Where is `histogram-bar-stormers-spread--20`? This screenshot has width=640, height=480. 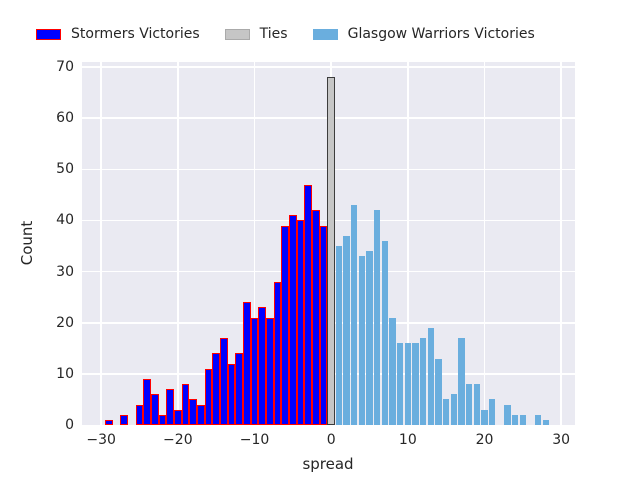 histogram-bar-stormers-spread--20 is located at coordinates (178, 417).